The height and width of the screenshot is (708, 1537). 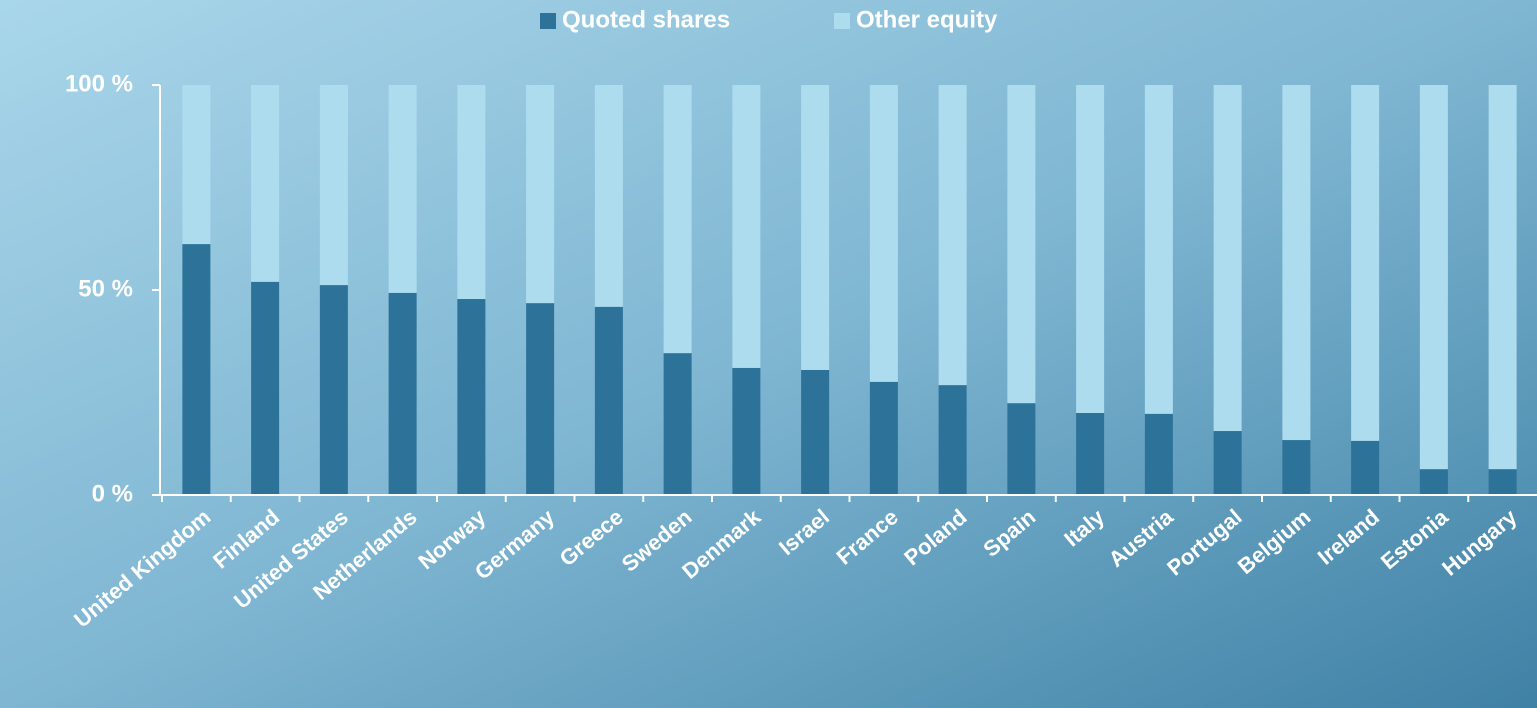 I want to click on legend-label: Quoted shares, so click(x=646, y=19).